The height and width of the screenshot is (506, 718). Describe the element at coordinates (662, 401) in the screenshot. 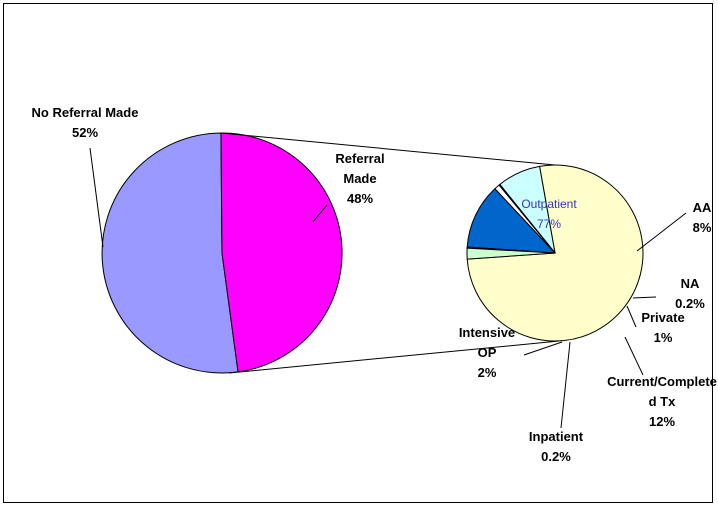

I see `label-current-completed-tx-text: d Tx` at that location.